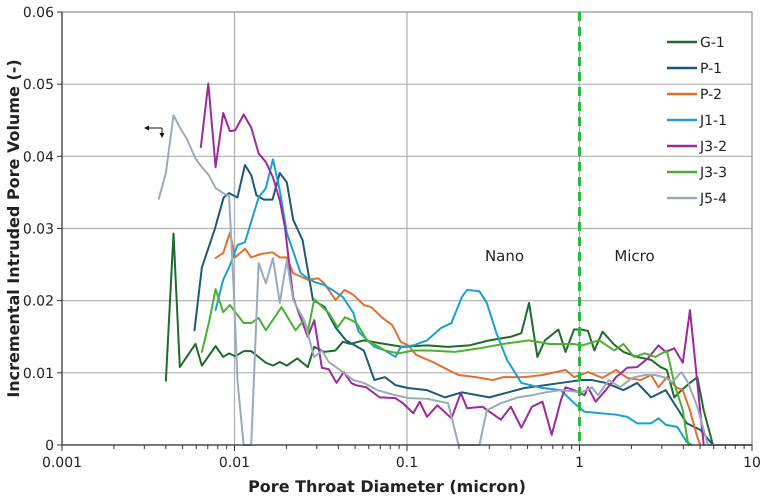 The image size is (760, 502). What do you see at coordinates (38, 302) in the screenshot?
I see `y-tick-label: 0.02` at bounding box center [38, 302].